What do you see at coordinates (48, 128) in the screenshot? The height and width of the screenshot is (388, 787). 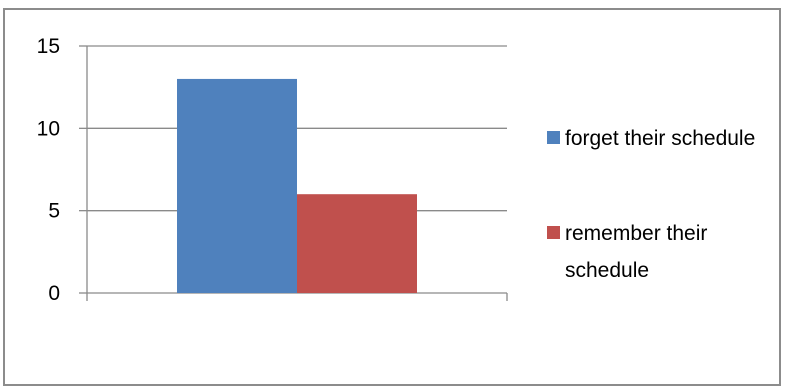 I see `y-tick-label: 10` at bounding box center [48, 128].